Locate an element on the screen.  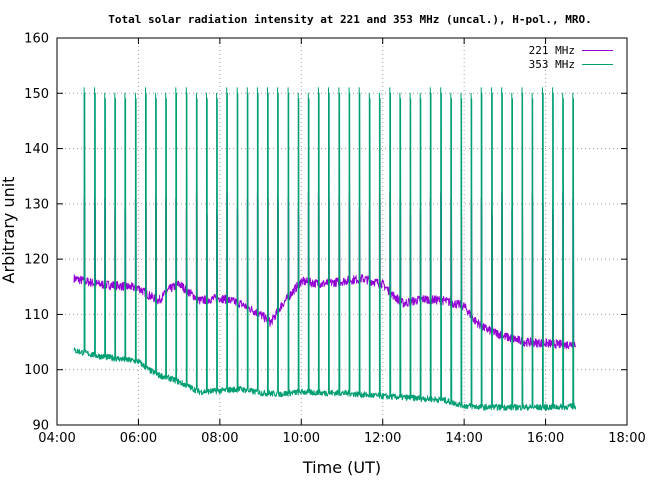
legend-label-221: 221 MHz is located at coordinates (552, 50).